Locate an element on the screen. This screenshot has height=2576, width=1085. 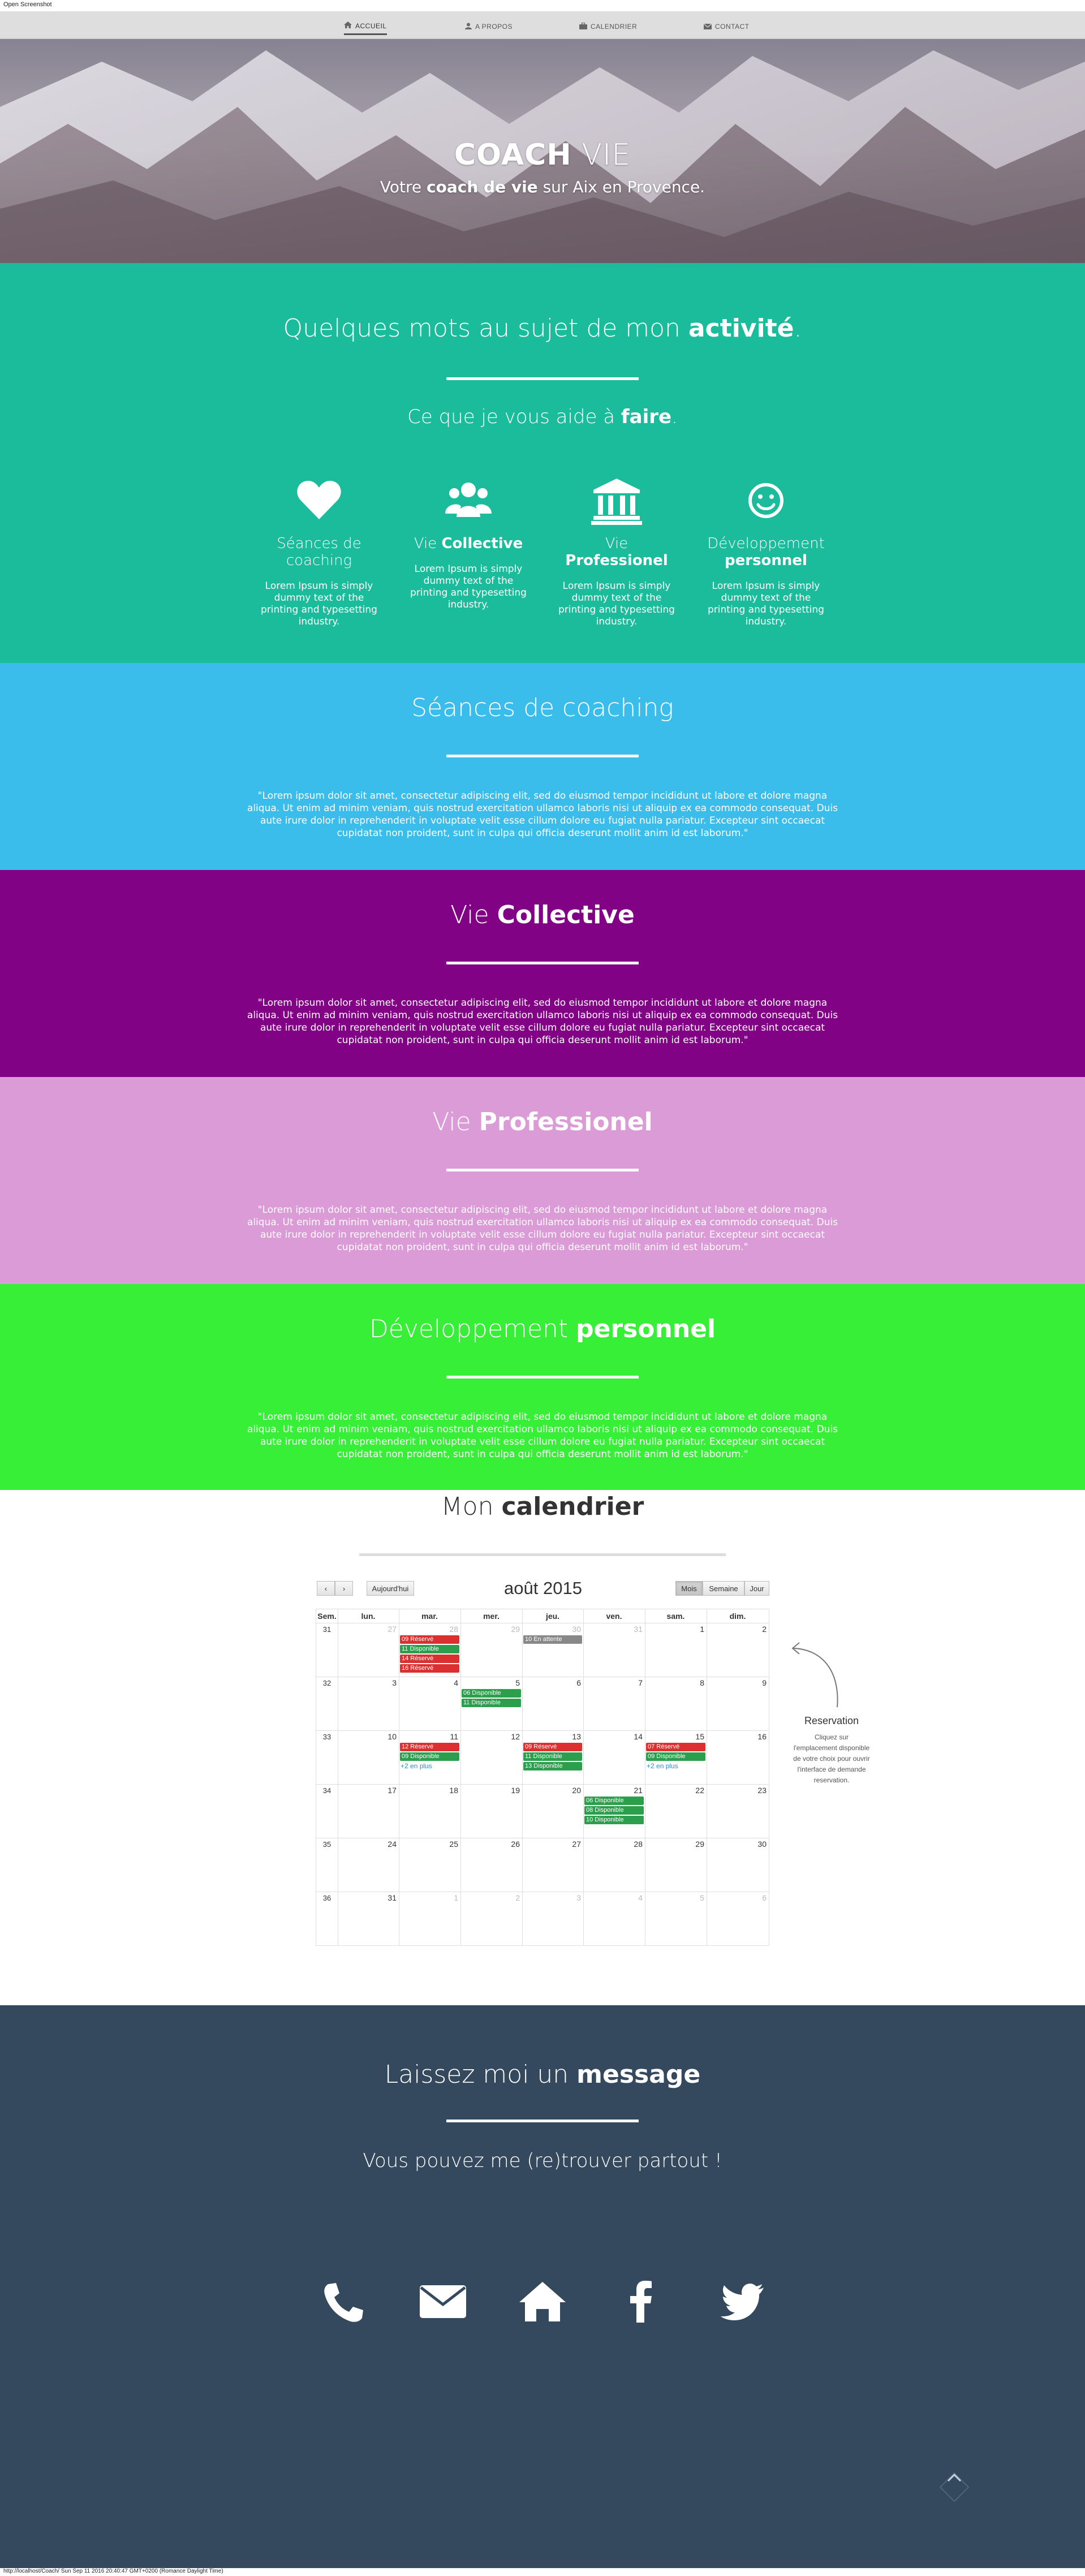
contact-title: Laissez moi un message is located at coordinates (542, 2074).